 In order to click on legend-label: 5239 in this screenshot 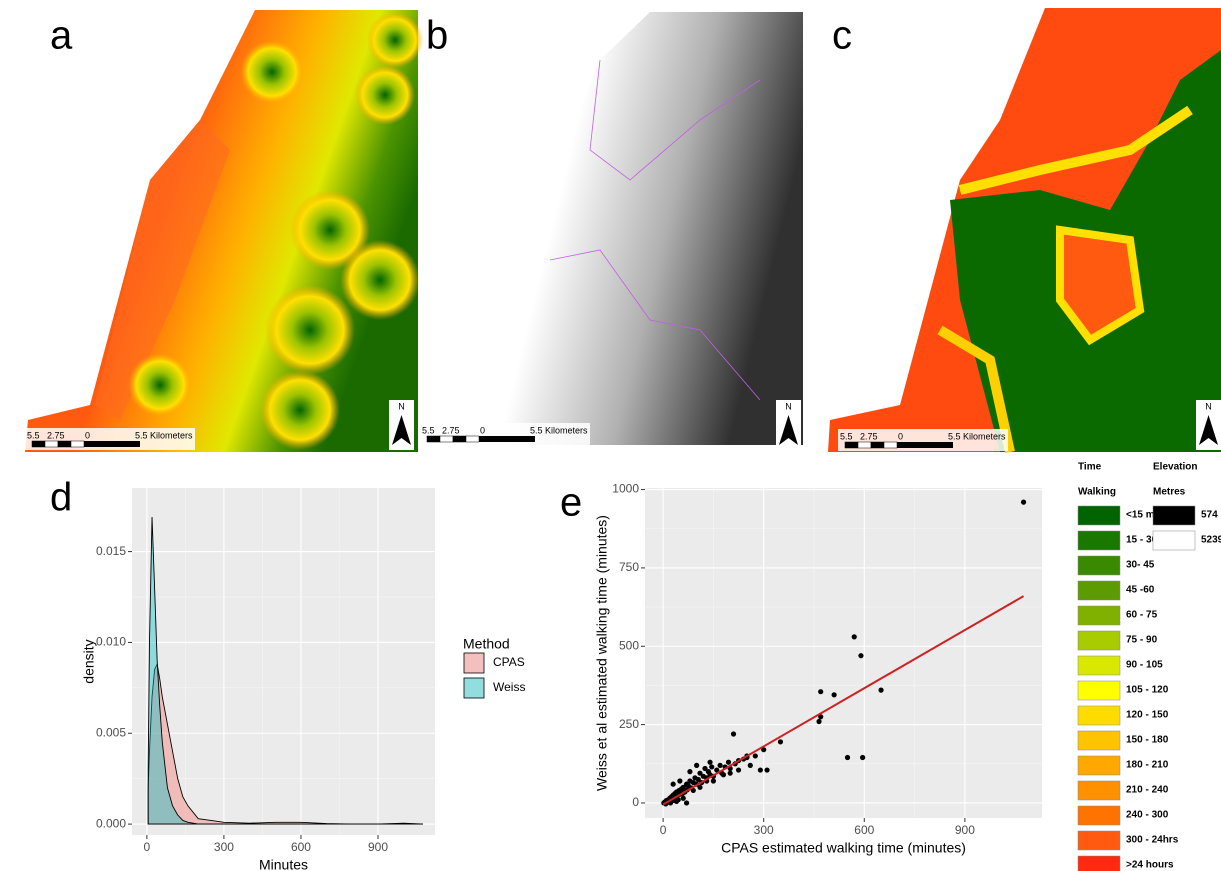, I will do `click(1211, 540)`.